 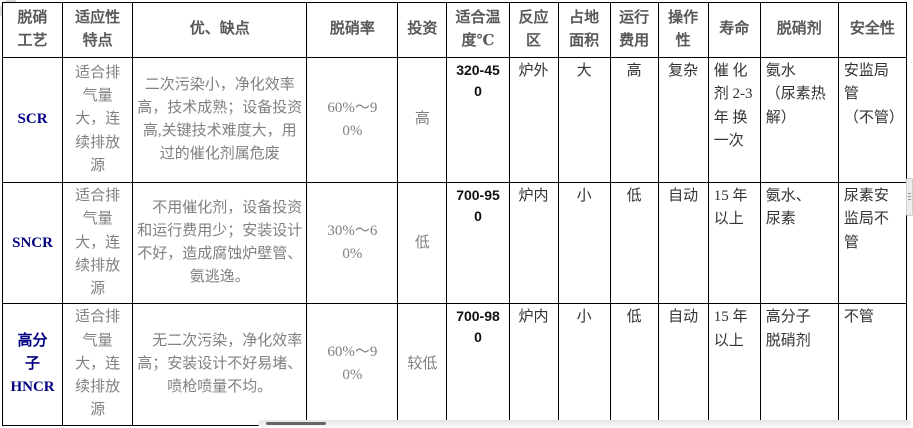 I want to click on header-agent: 脱硝剂, so click(x=799, y=30).